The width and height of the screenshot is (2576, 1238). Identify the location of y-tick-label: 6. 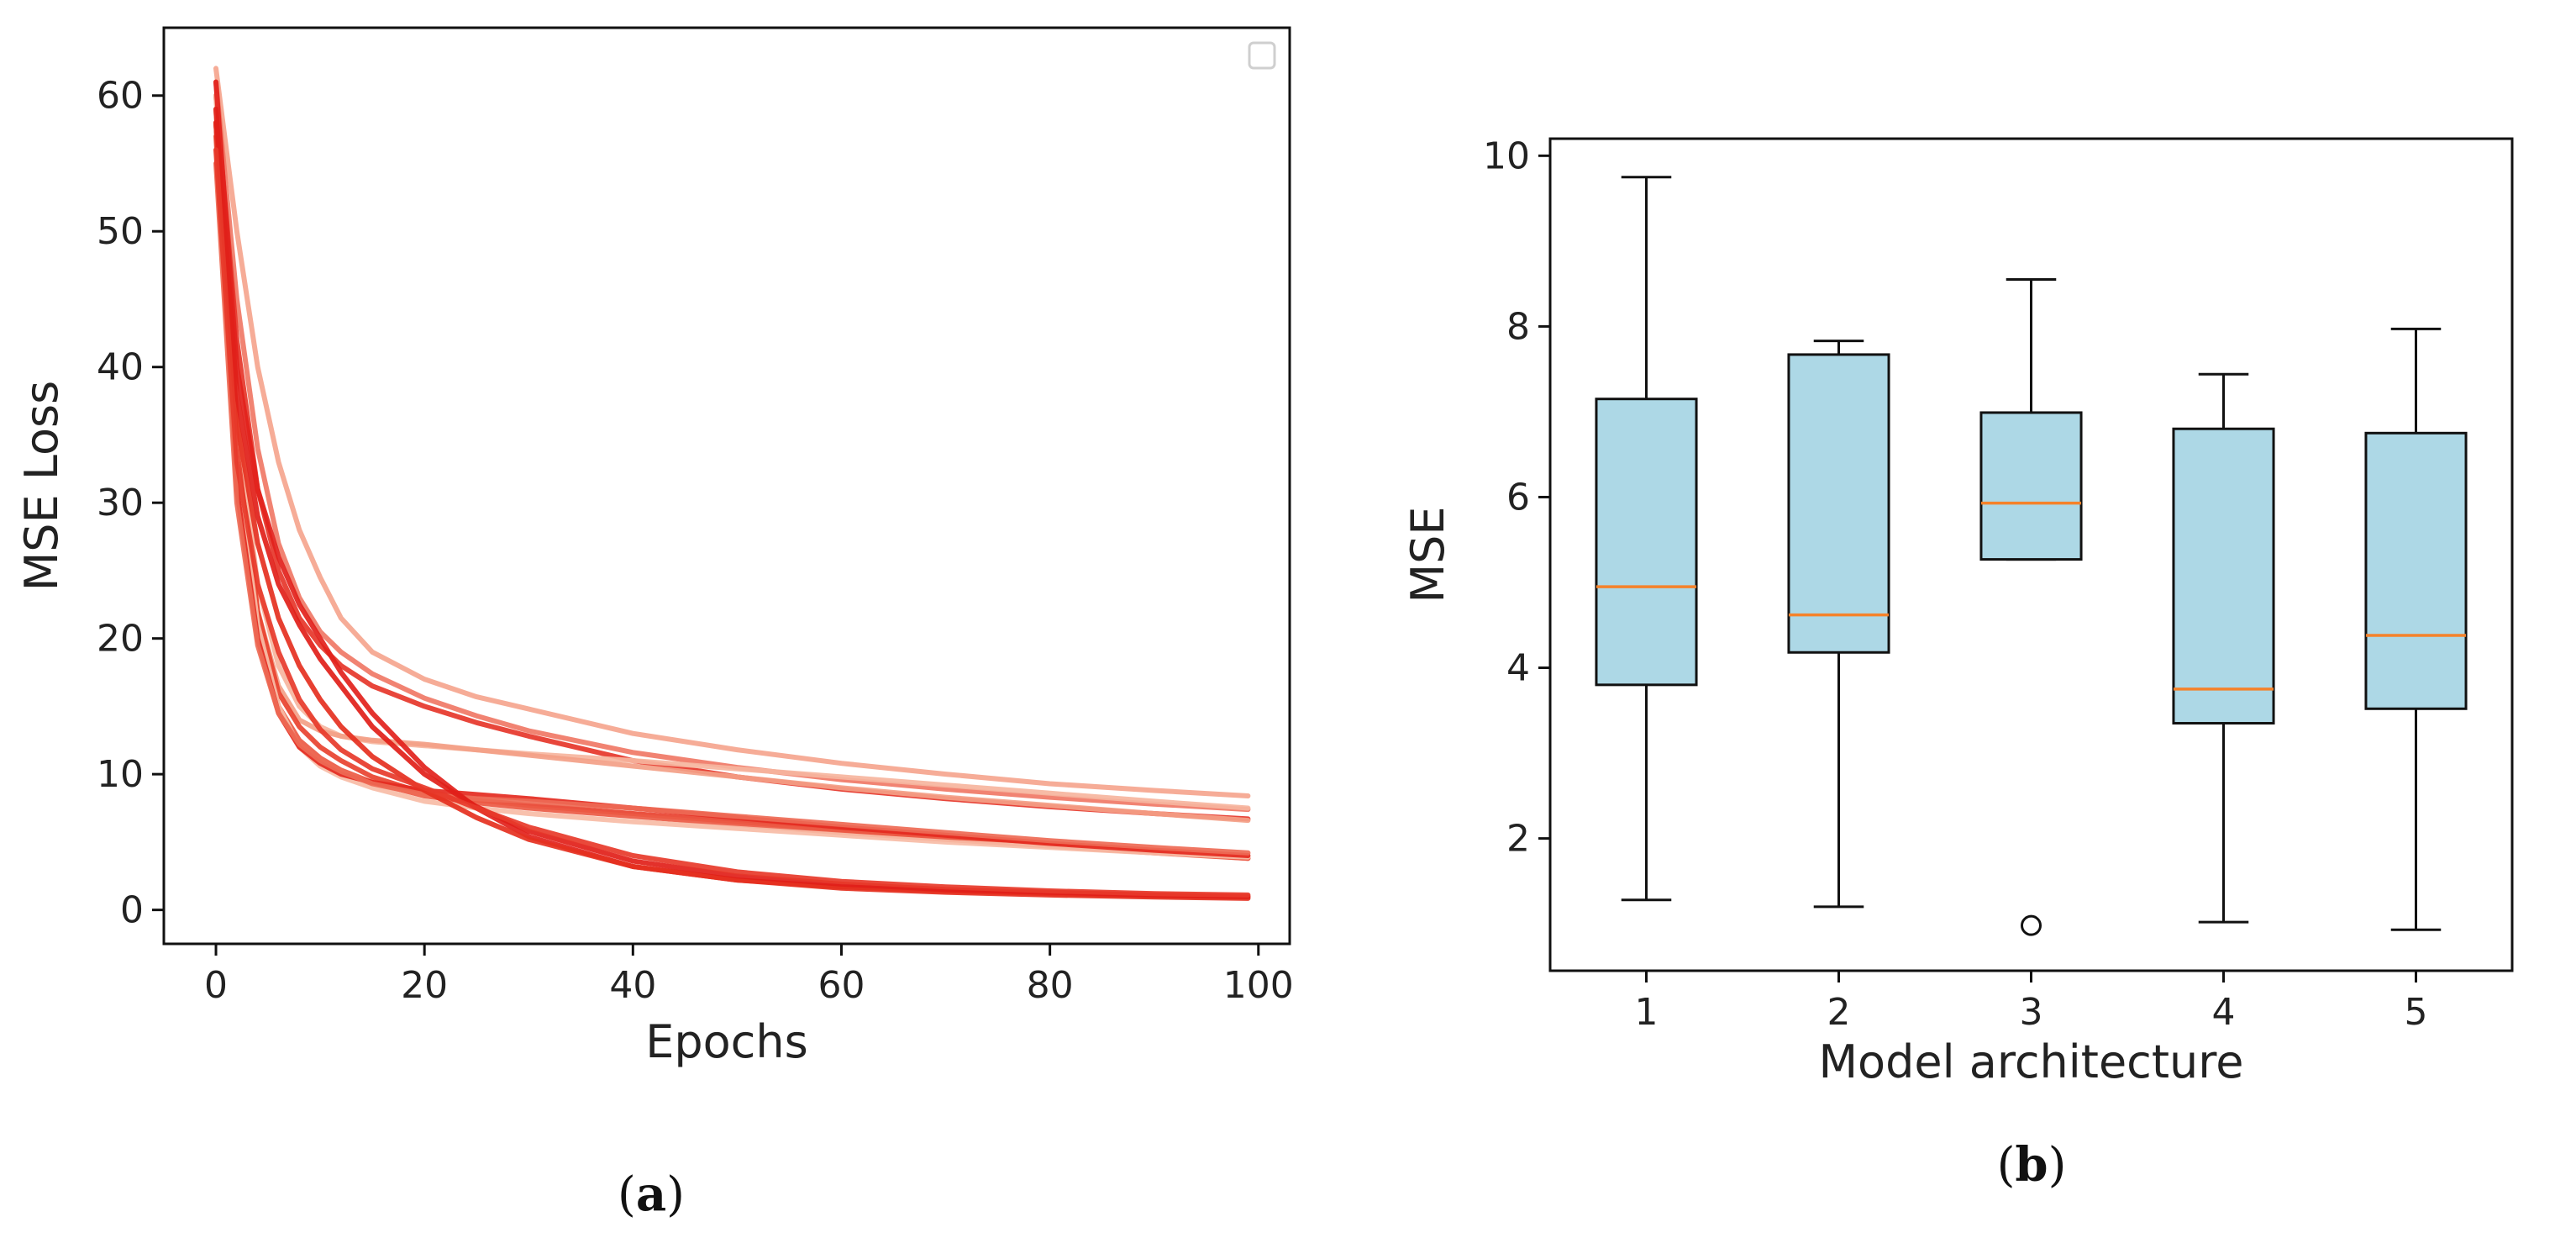
(1518, 497).